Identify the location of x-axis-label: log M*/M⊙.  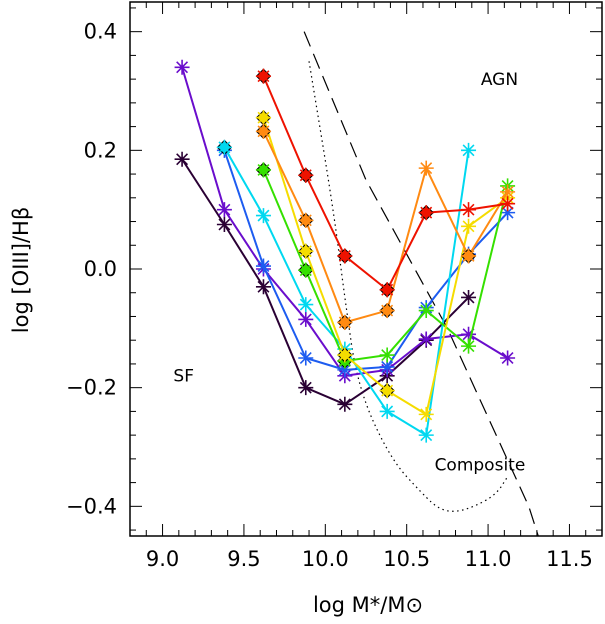
(368, 605).